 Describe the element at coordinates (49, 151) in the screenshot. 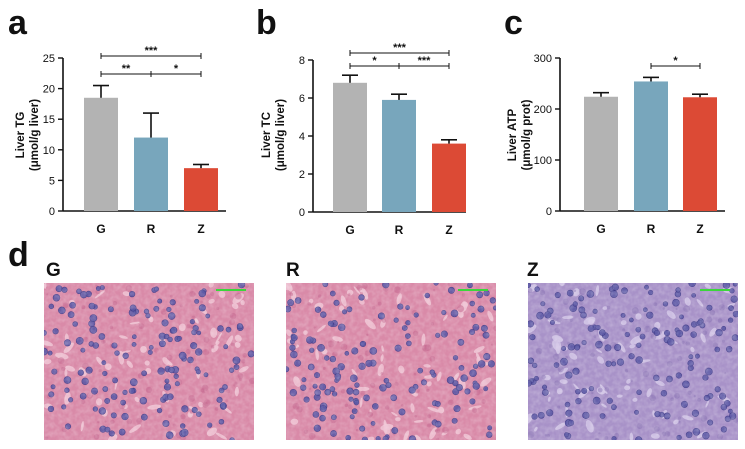

I see `y-tick-label: 10` at that location.